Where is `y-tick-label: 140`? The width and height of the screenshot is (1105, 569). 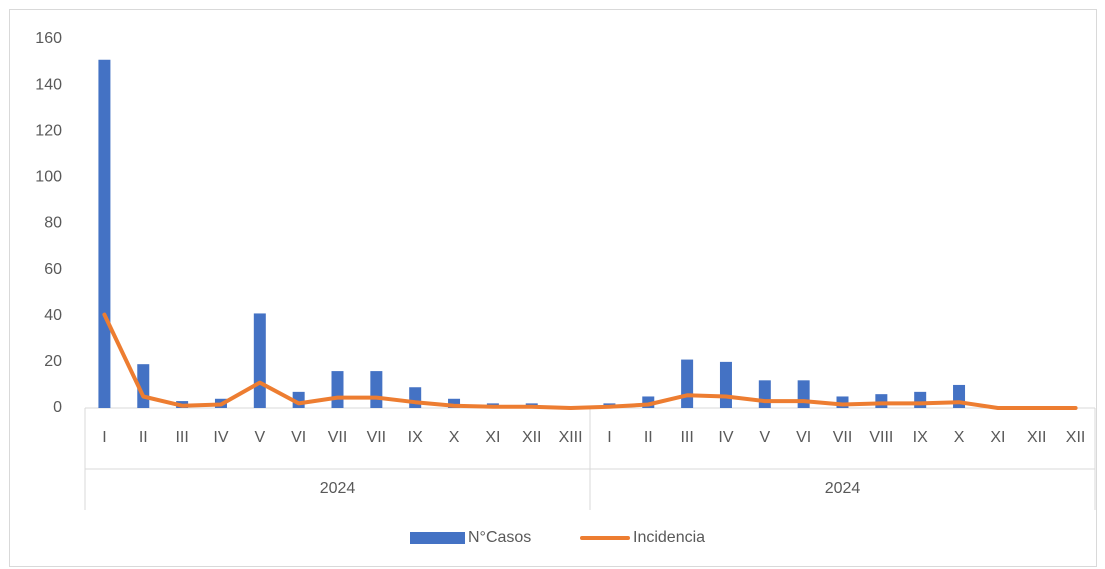 y-tick-label: 140 is located at coordinates (48, 84).